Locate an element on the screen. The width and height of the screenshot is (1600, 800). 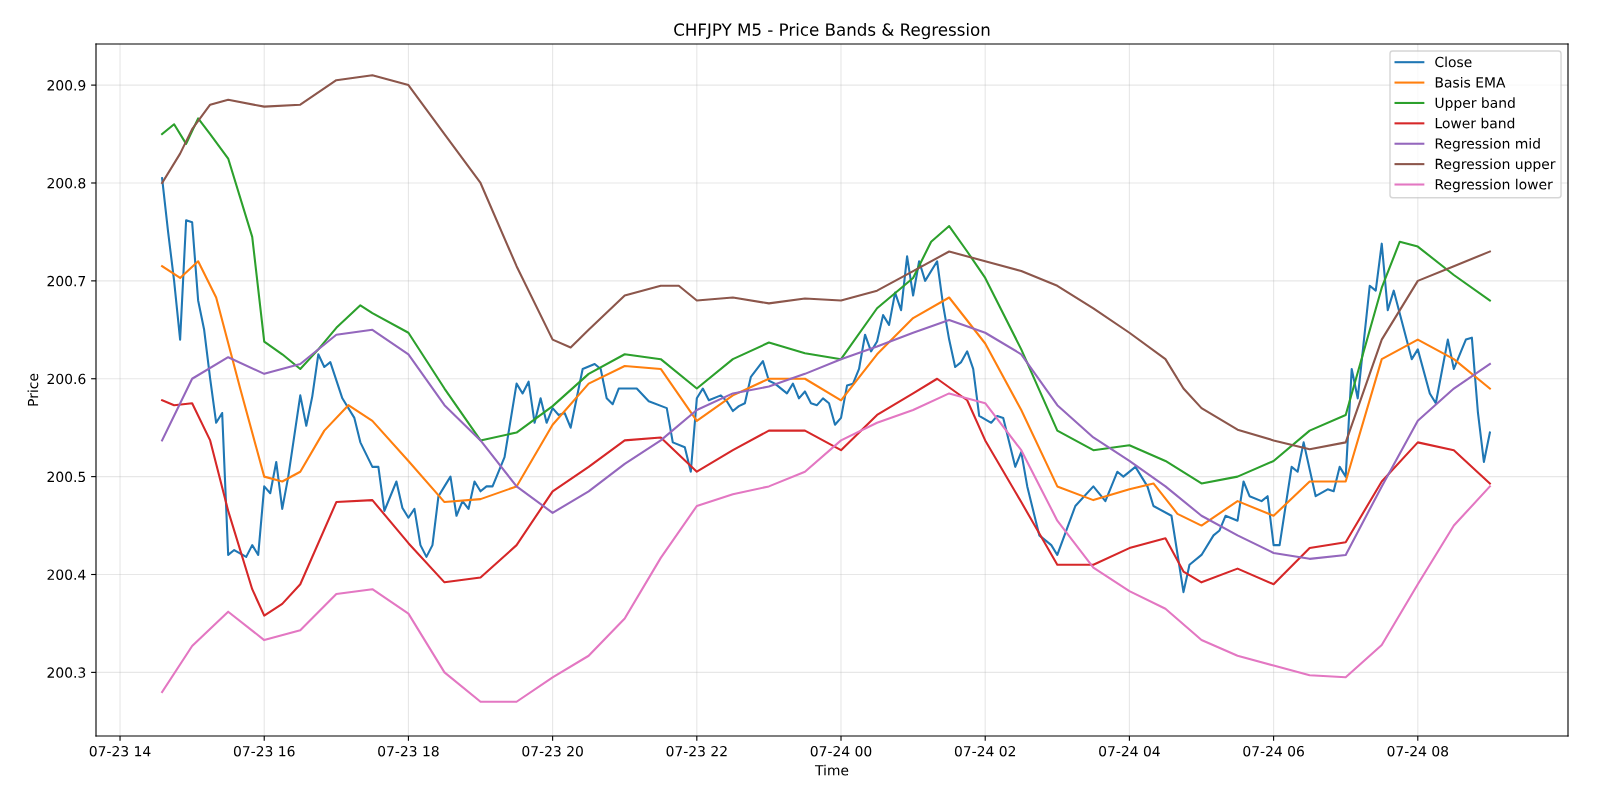
y-tick-label: 200.6 is located at coordinates (66, 379).